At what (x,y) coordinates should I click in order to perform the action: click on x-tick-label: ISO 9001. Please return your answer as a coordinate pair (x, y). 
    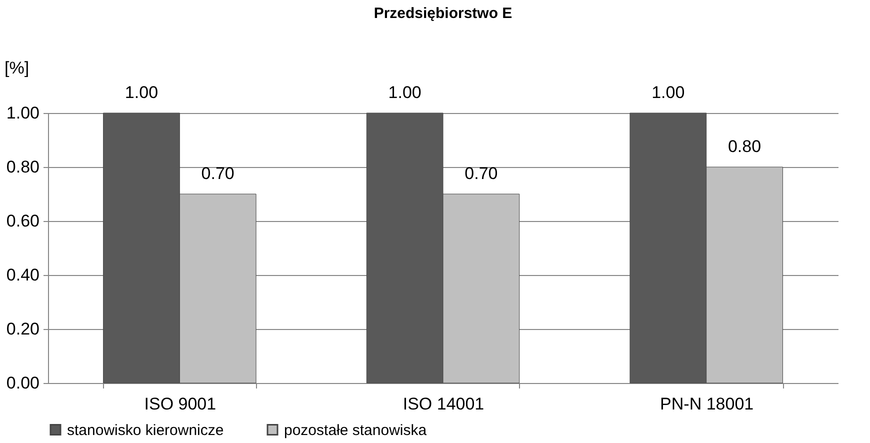
    Looking at the image, I should click on (180, 404).